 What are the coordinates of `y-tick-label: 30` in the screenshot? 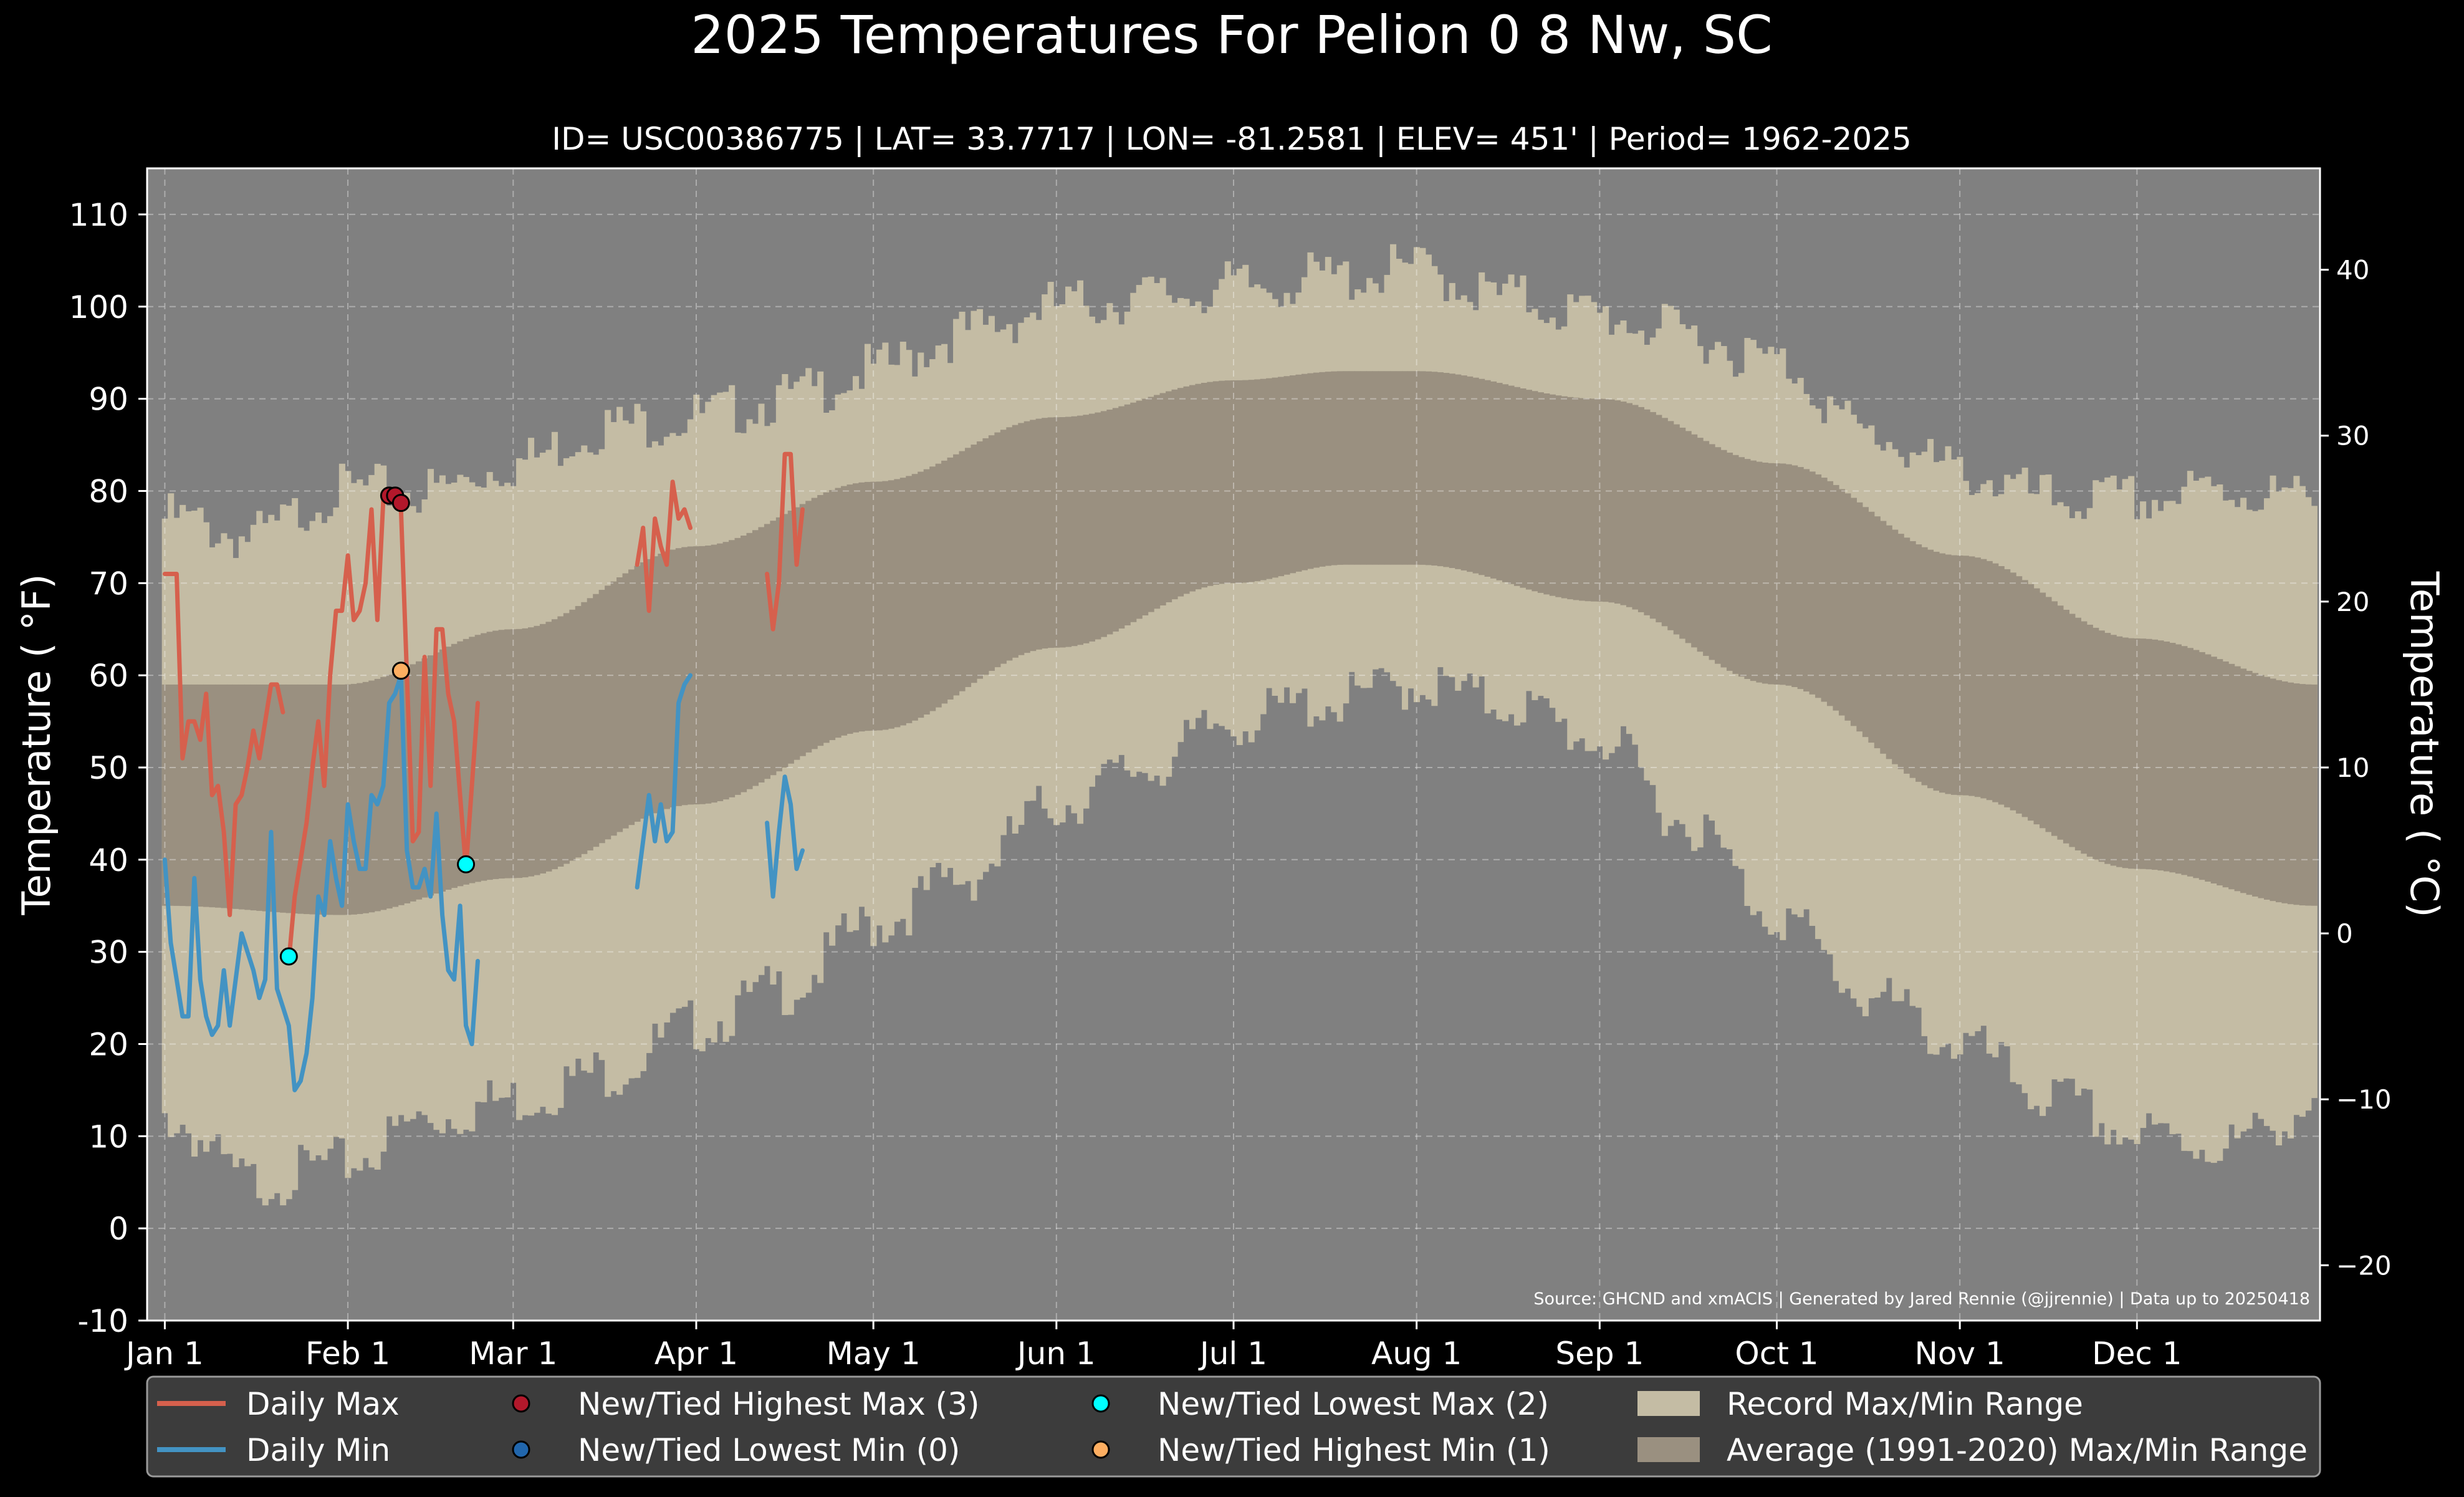 It's located at (109, 953).